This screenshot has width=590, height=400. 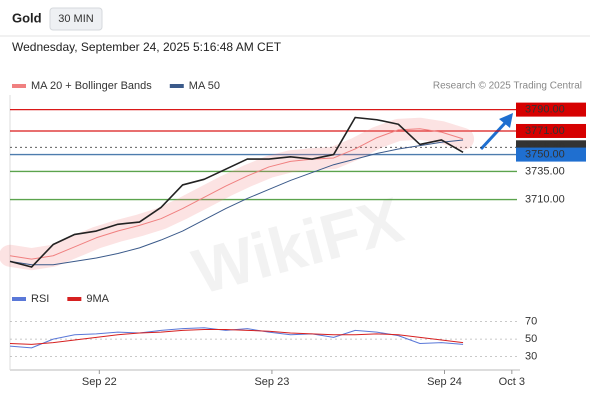 What do you see at coordinates (493, 135) in the screenshot?
I see `forecast-arrow` at bounding box center [493, 135].